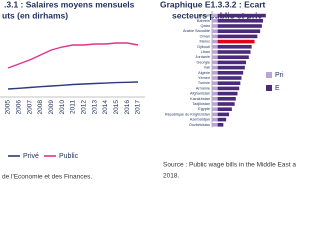  Describe the element at coordinates (31, 156) in the screenshot. I see `legend-label: Privé` at that location.